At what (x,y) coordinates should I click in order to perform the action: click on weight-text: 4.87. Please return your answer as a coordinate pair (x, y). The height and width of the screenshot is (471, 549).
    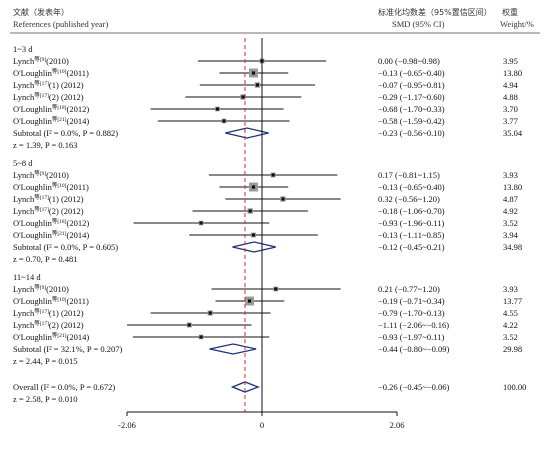
    Looking at the image, I should click on (510, 199).